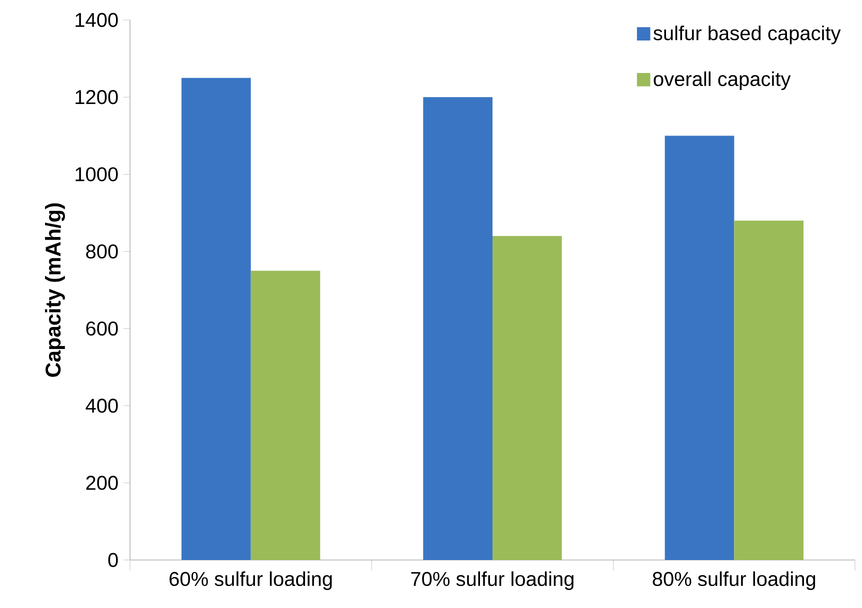  Describe the element at coordinates (97, 174) in the screenshot. I see `y-tick-label: 1000` at that location.